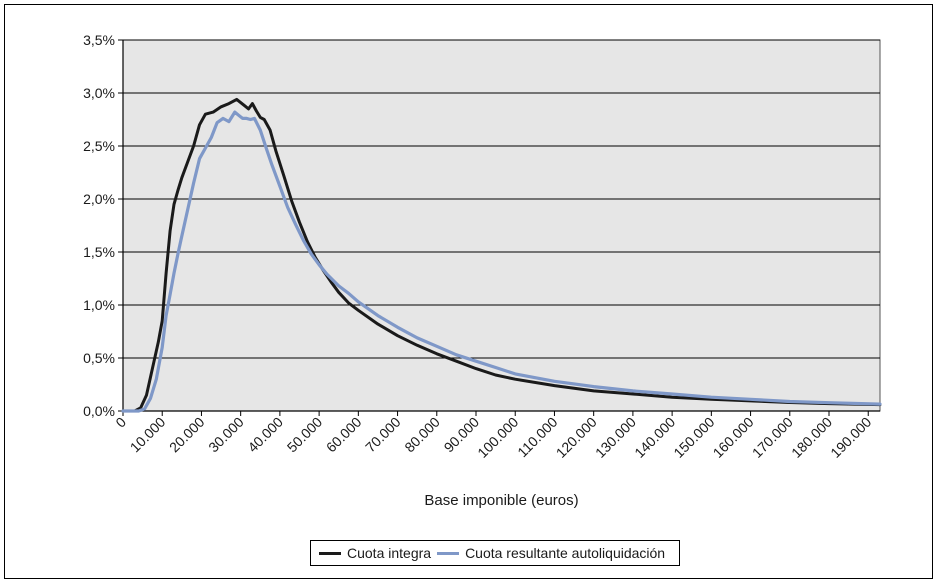 Image resolution: width=939 pixels, height=585 pixels. What do you see at coordinates (537, 437) in the screenshot?
I see `x-tick-label: 110.000` at bounding box center [537, 437].